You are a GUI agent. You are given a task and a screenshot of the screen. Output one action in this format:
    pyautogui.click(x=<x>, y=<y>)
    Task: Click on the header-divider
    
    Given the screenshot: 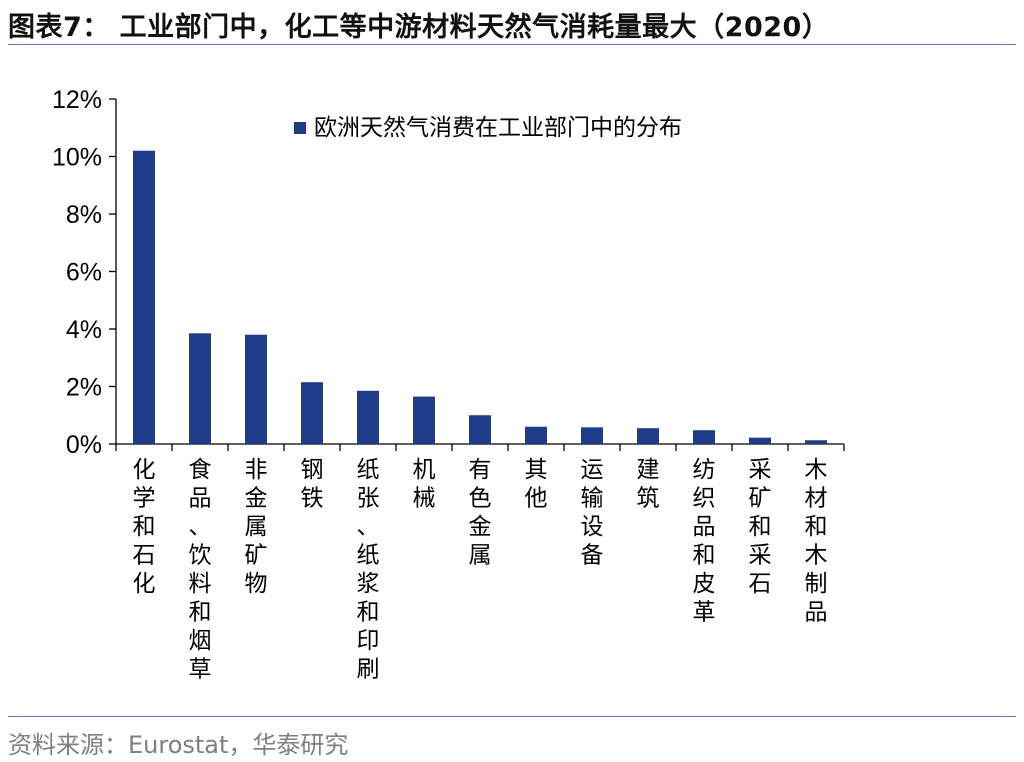 What is the action you would take?
    pyautogui.click(x=512, y=44)
    